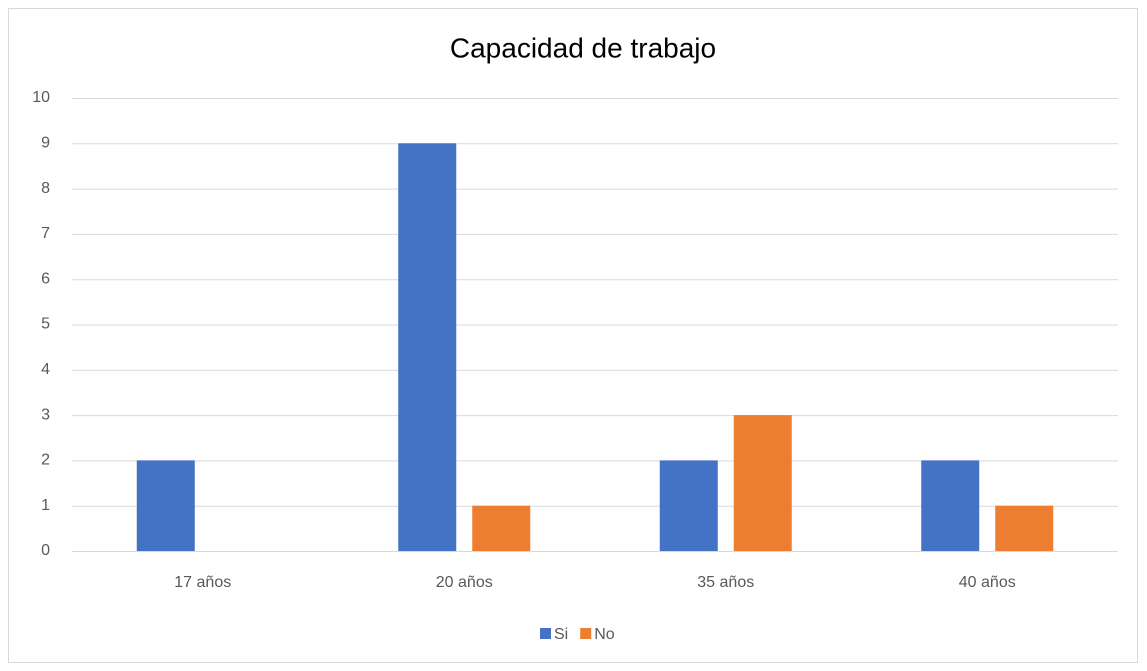 The width and height of the screenshot is (1147, 671). What do you see at coordinates (45, 324) in the screenshot?
I see `y-tick-label: 5` at bounding box center [45, 324].